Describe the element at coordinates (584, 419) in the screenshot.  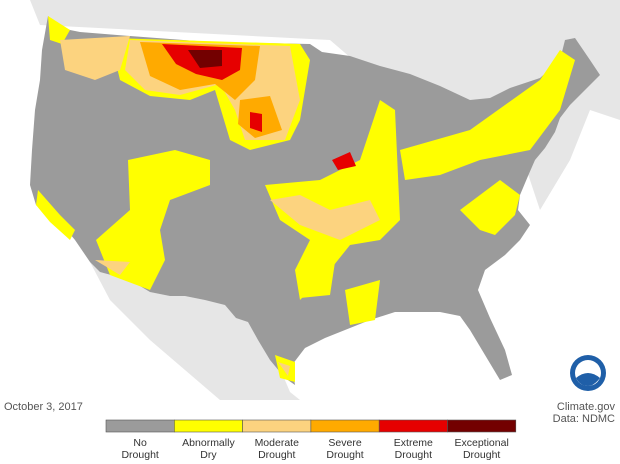
I see `source: Data: NDMC` at that location.